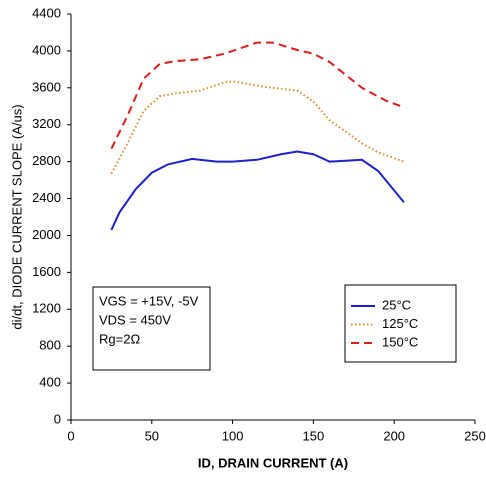  I want to click on legend-label: 150°C, so click(400, 341).